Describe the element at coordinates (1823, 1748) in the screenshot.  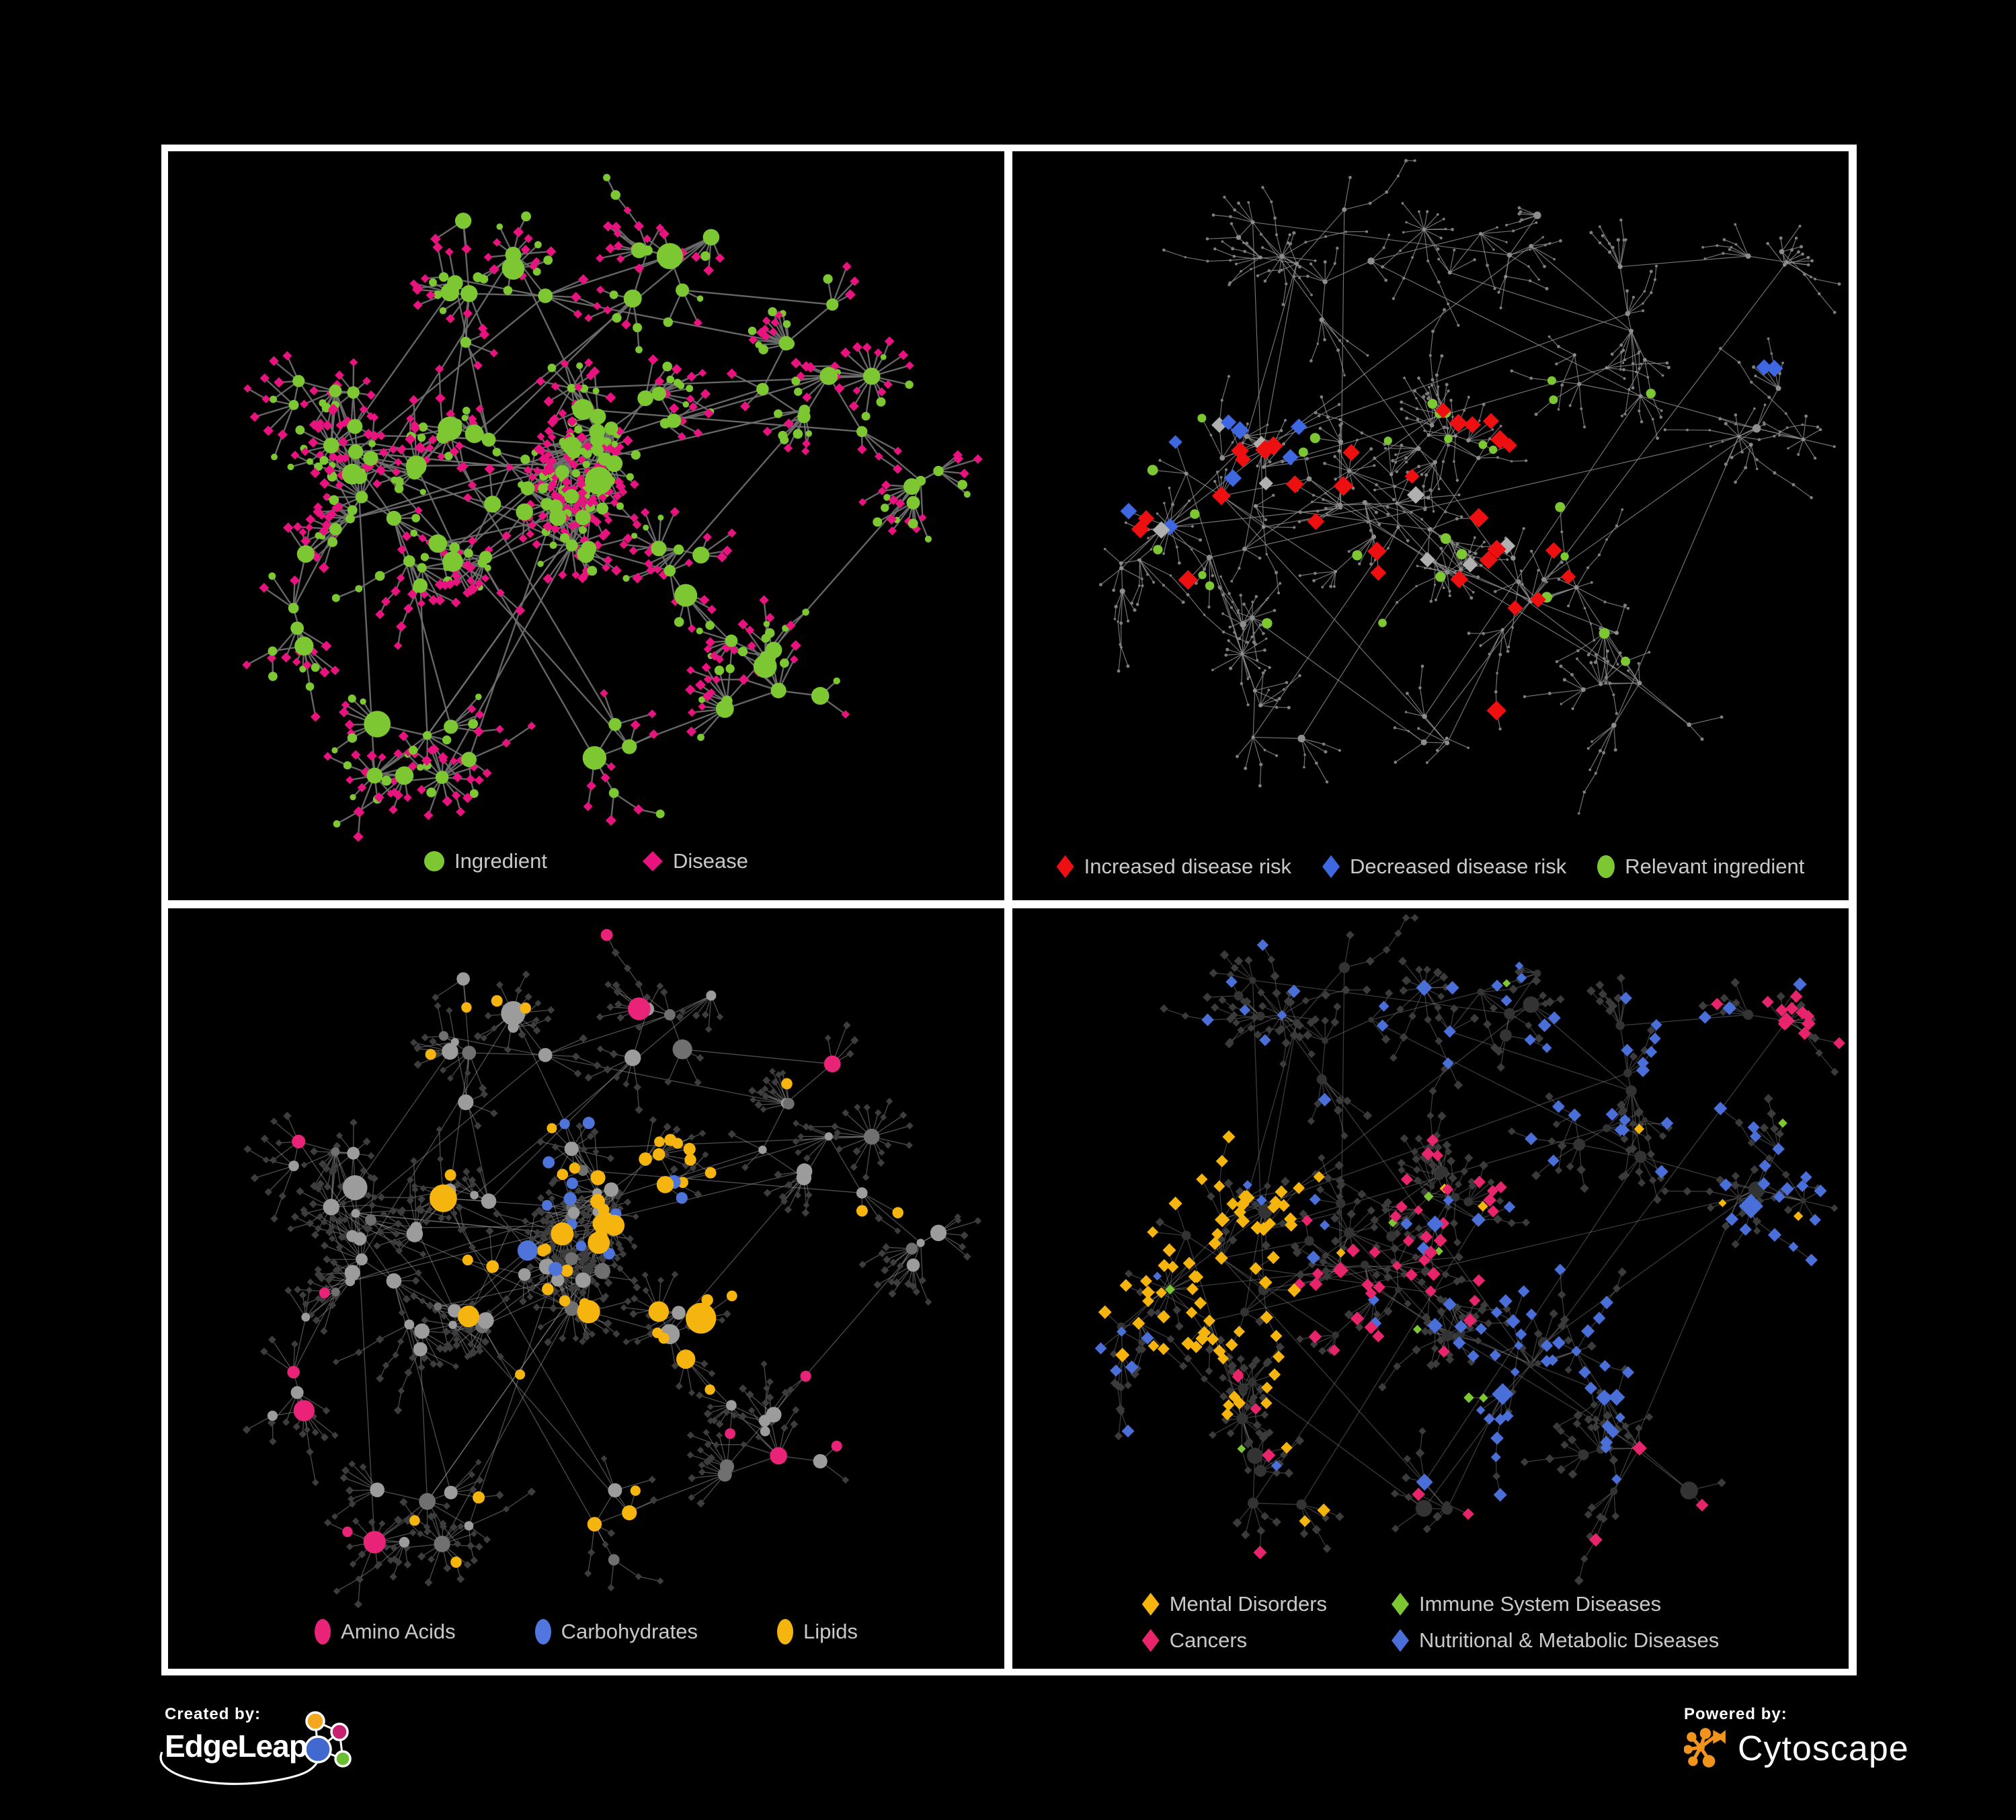
I see `cytoscape-wordmark: Cytoscape` at that location.